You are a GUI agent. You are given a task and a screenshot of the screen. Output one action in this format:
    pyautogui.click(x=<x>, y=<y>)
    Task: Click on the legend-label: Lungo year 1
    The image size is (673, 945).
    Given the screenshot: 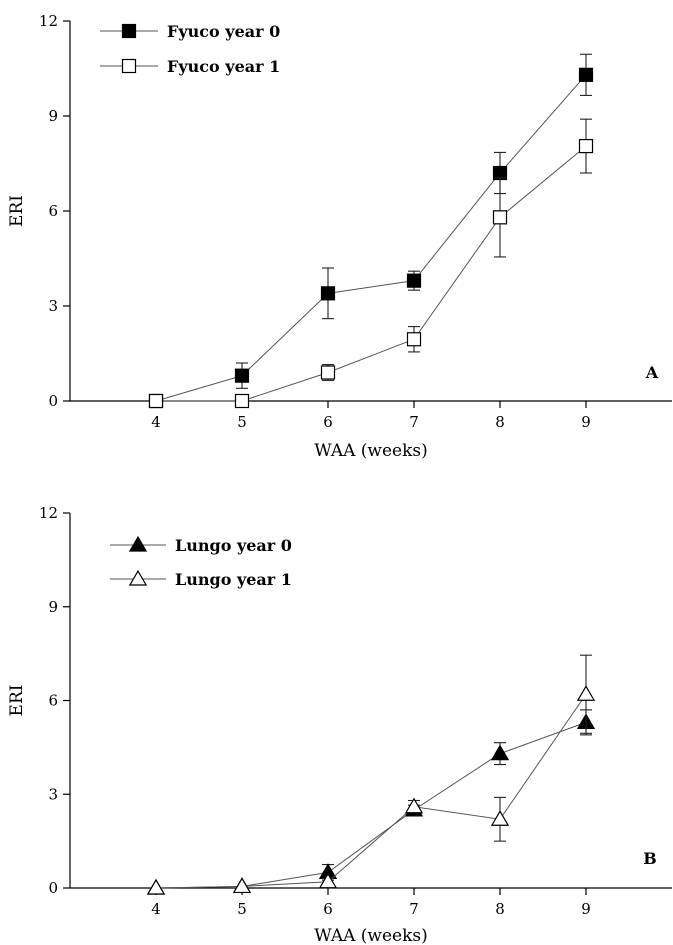 What is the action you would take?
    pyautogui.click(x=233, y=579)
    